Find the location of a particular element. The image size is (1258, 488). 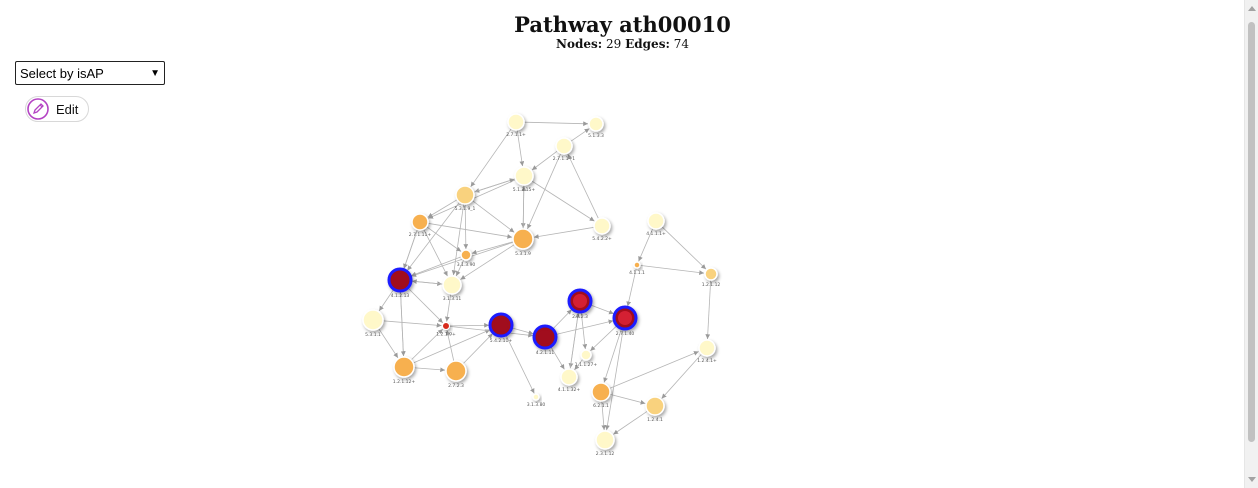

node-n24: 1.2.1.12+ is located at coordinates (404, 370).